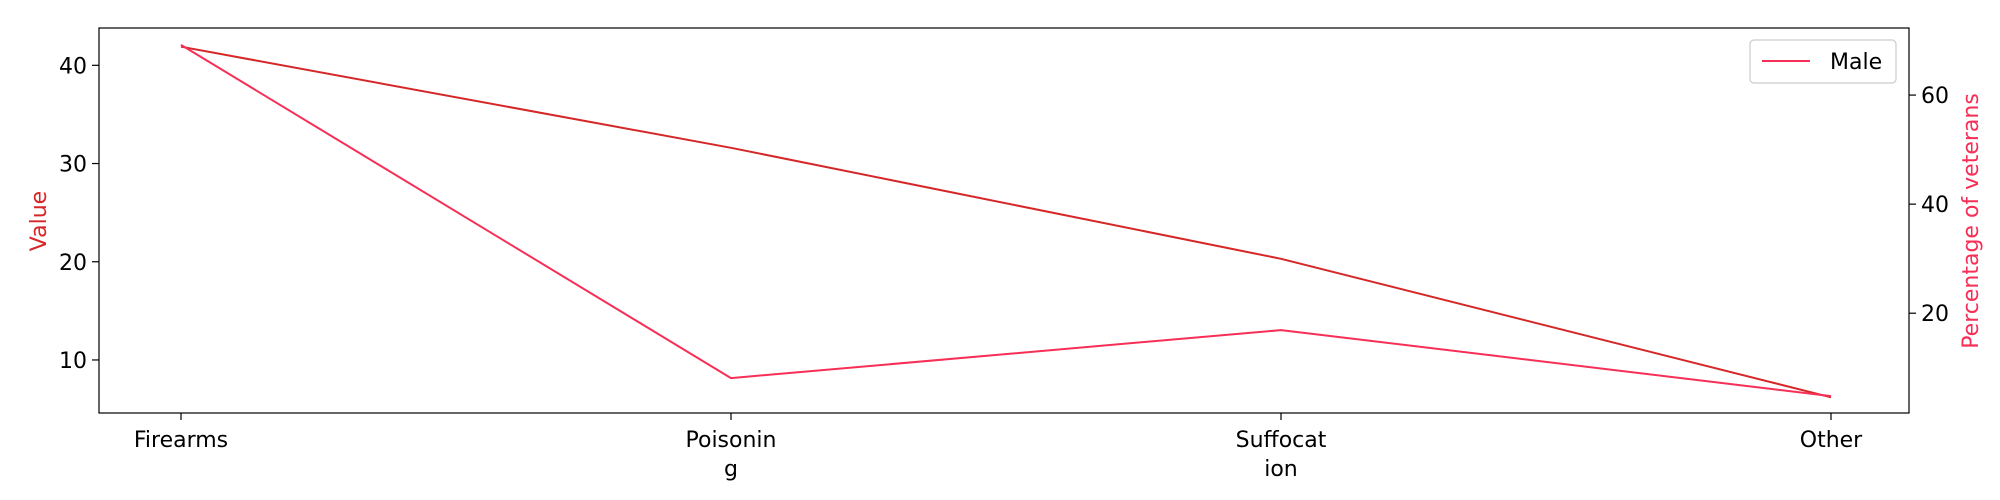  Describe the element at coordinates (39, 221) in the screenshot. I see `left-y-axis-title: Value` at that location.